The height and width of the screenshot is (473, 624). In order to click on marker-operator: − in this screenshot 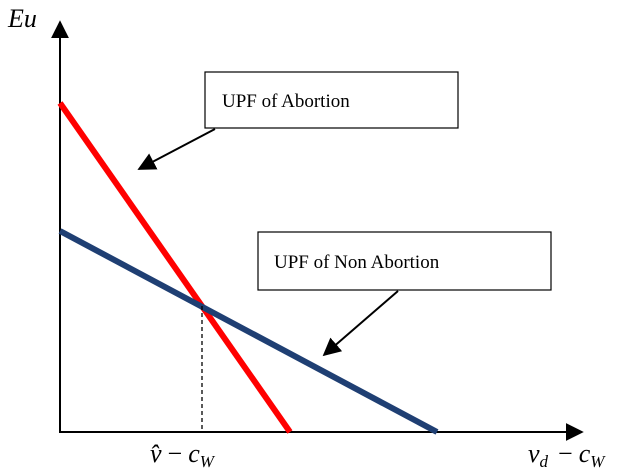, I will do `click(175, 453)`.